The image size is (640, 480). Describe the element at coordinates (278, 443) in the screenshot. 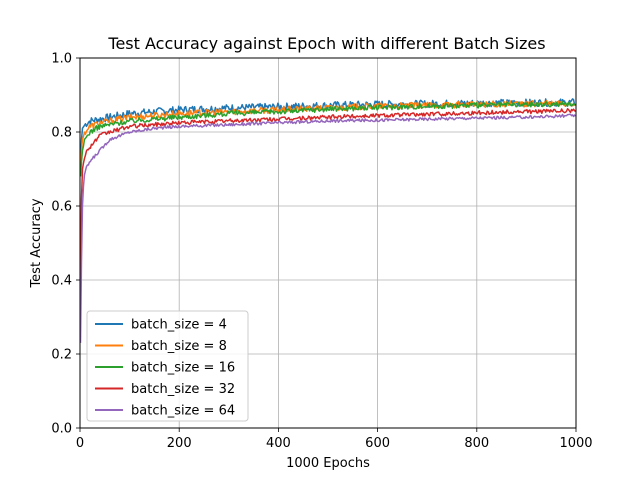

I see `x-tick-label: 400` at that location.